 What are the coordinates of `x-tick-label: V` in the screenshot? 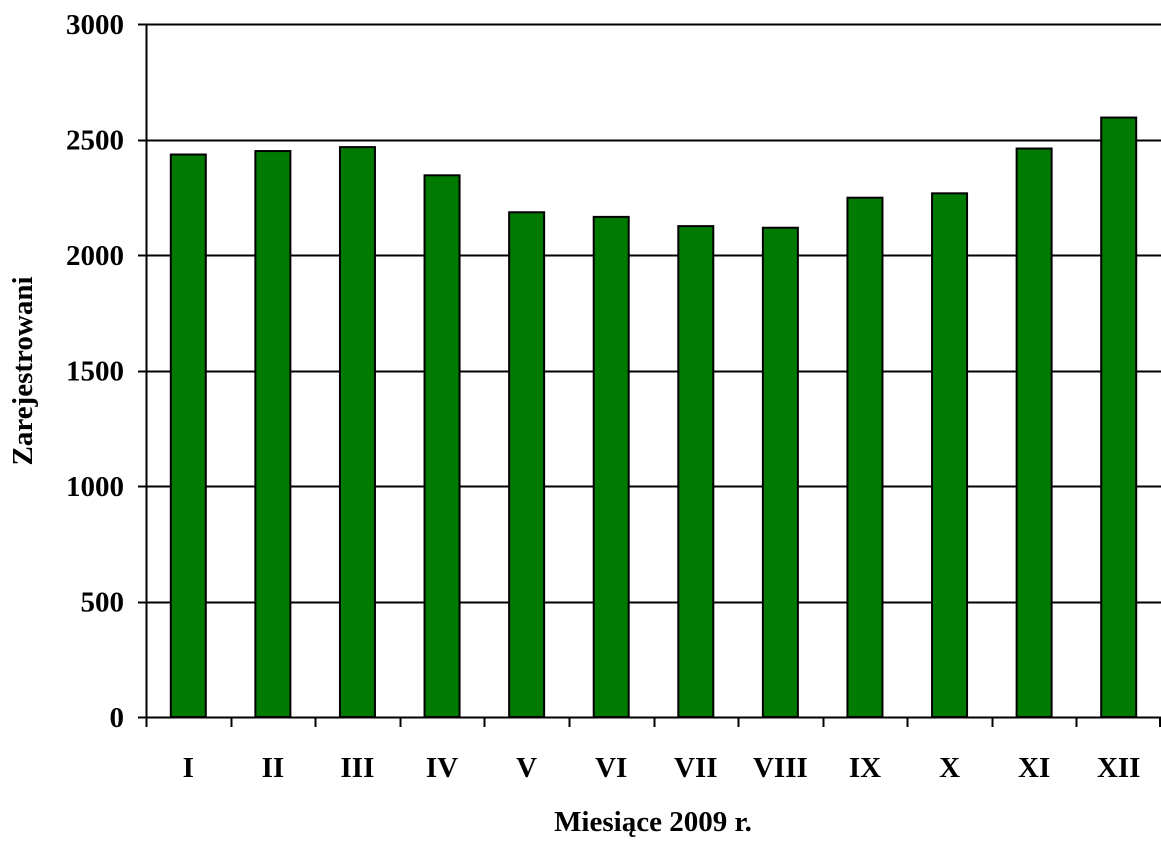 It's located at (526, 768).